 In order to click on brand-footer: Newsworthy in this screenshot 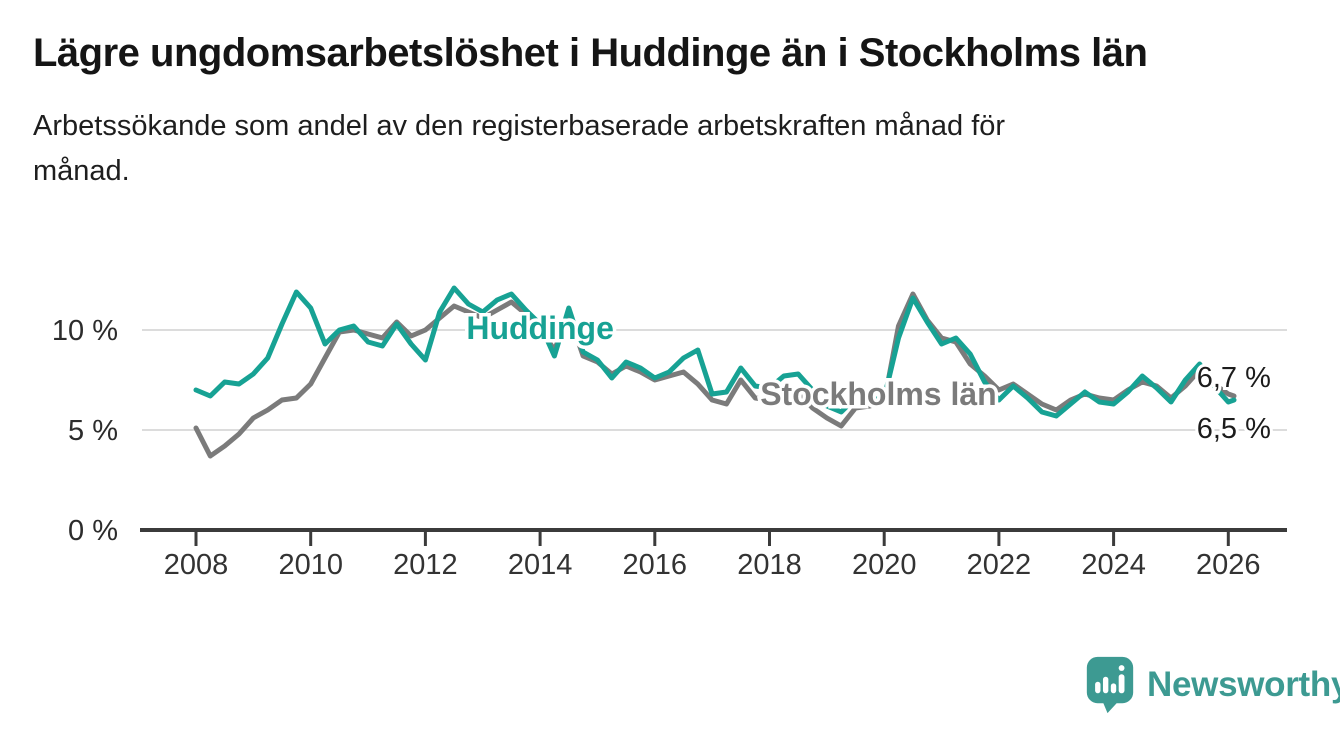, I will do `click(1213, 685)`.